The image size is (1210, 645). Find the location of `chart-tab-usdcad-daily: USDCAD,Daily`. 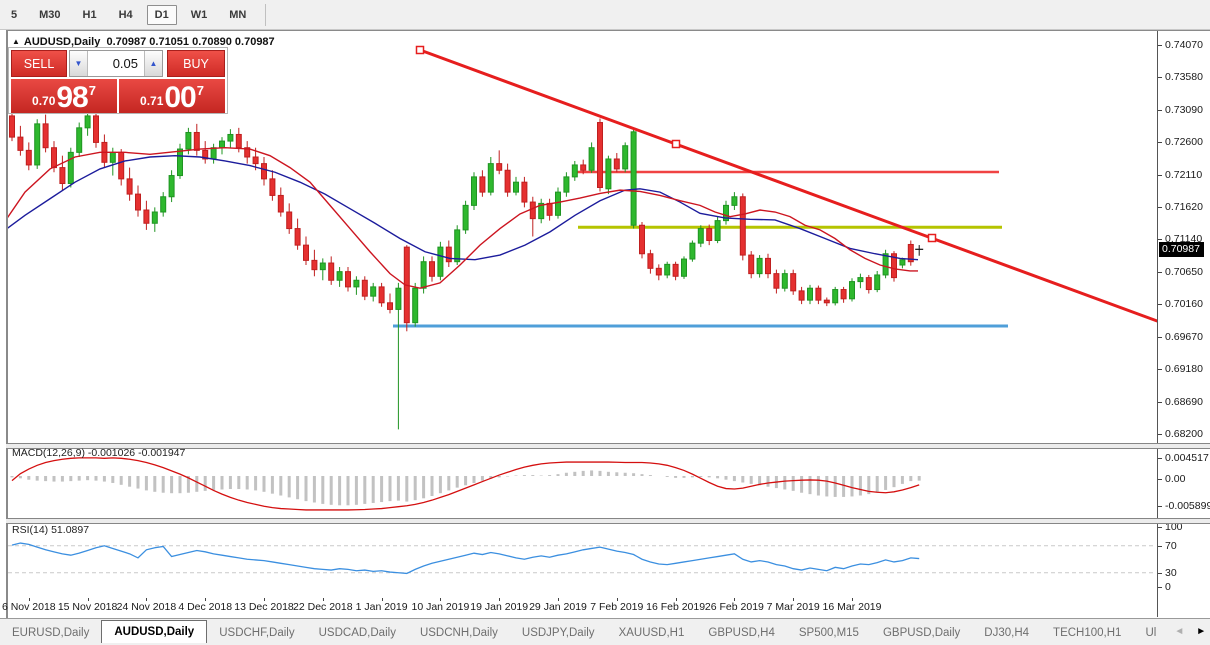

chart-tab-usdcad-daily: USDCAD,Daily is located at coordinates (357, 632).